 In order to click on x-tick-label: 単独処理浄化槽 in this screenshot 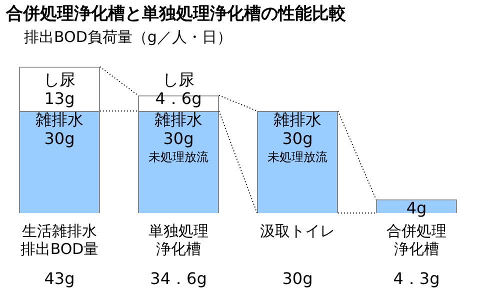, I will do `click(178, 240)`.